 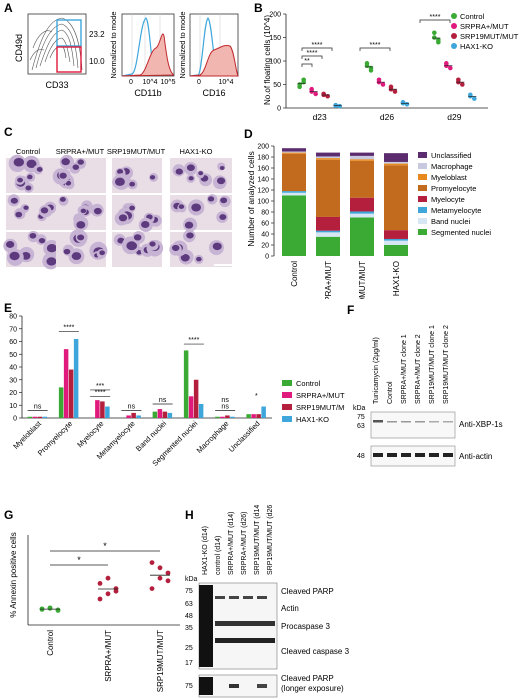 I want to click on x-tick-label: Macrophage, so click(x=213, y=437).